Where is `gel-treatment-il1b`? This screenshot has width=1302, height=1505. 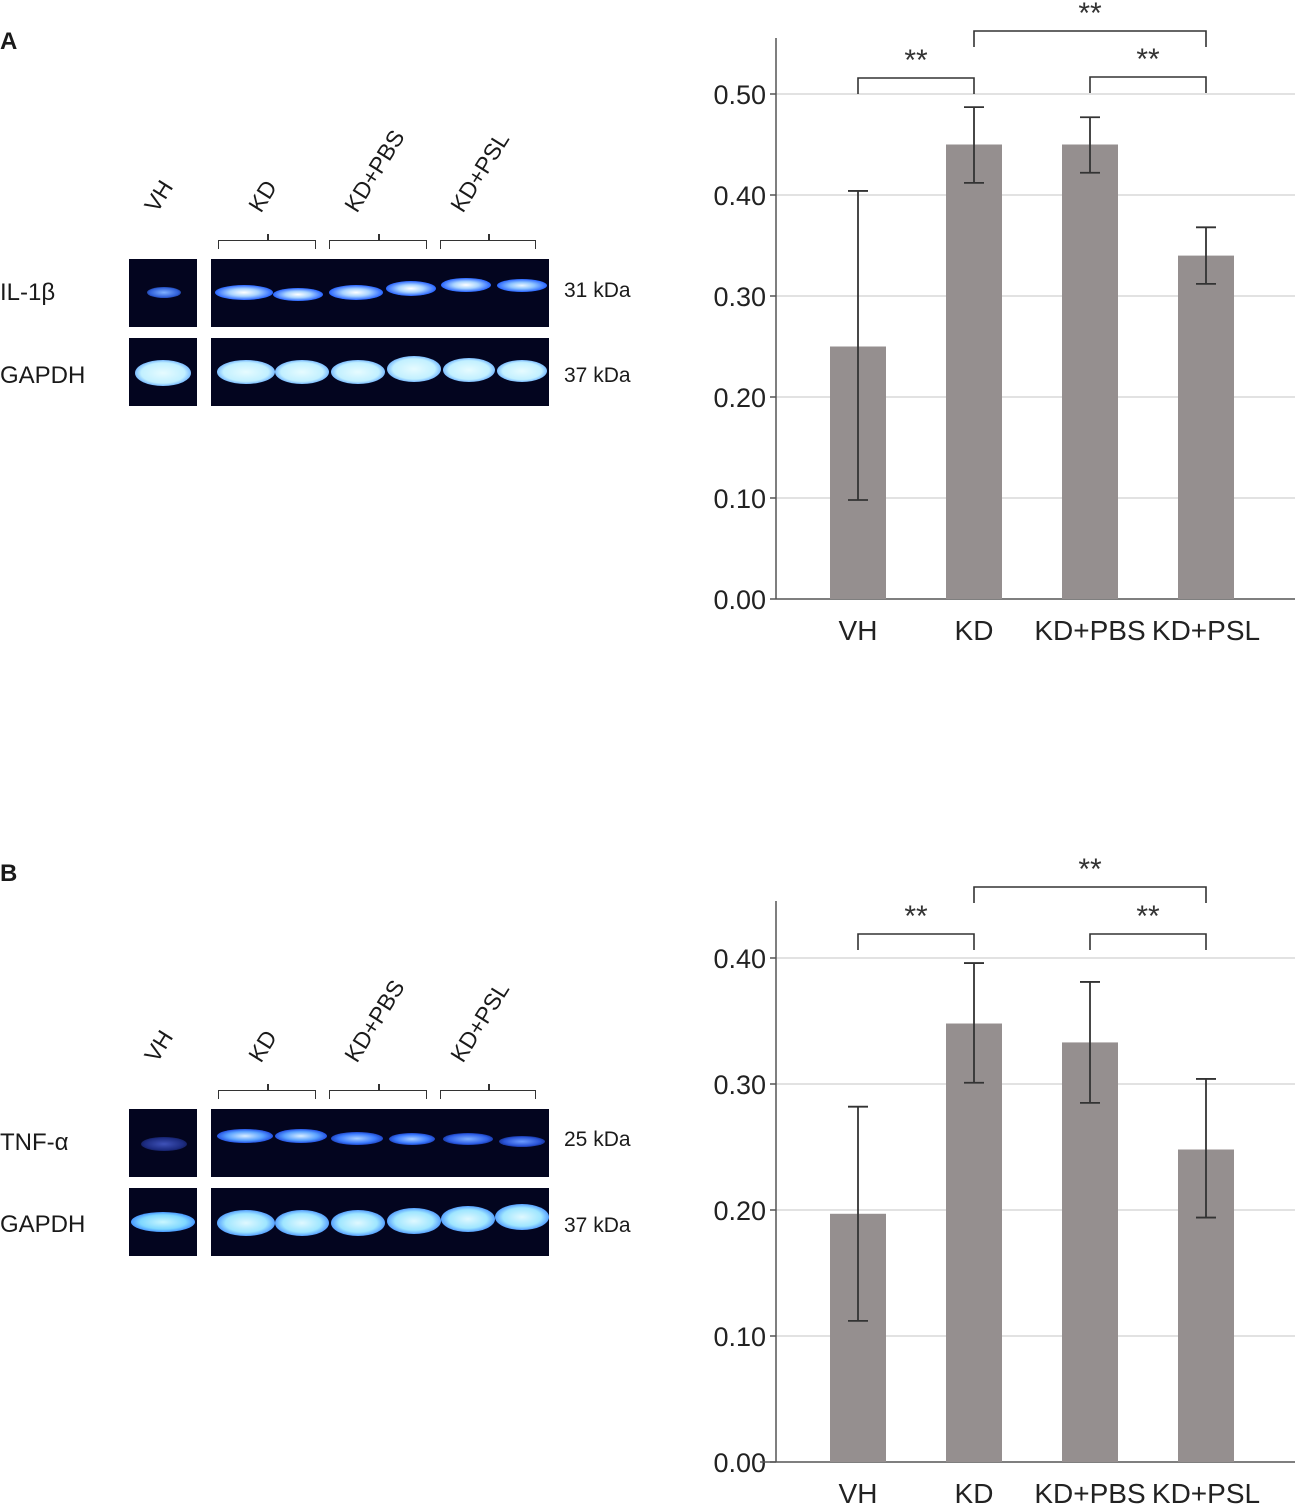
gel-treatment-il1b is located at coordinates (380, 293).